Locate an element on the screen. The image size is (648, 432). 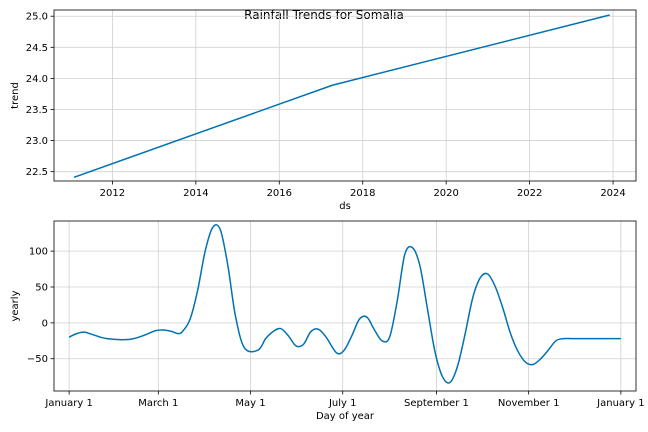
x-tick-label: 2020 is located at coordinates (445, 193).